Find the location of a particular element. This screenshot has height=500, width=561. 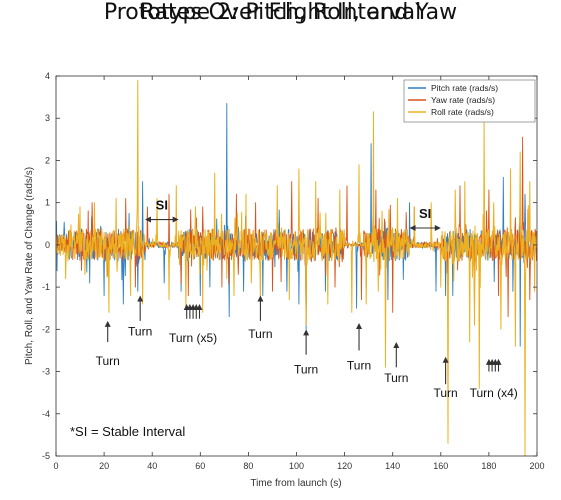

legend-entry: Pitch rate (rads/s) is located at coordinates (464, 88).